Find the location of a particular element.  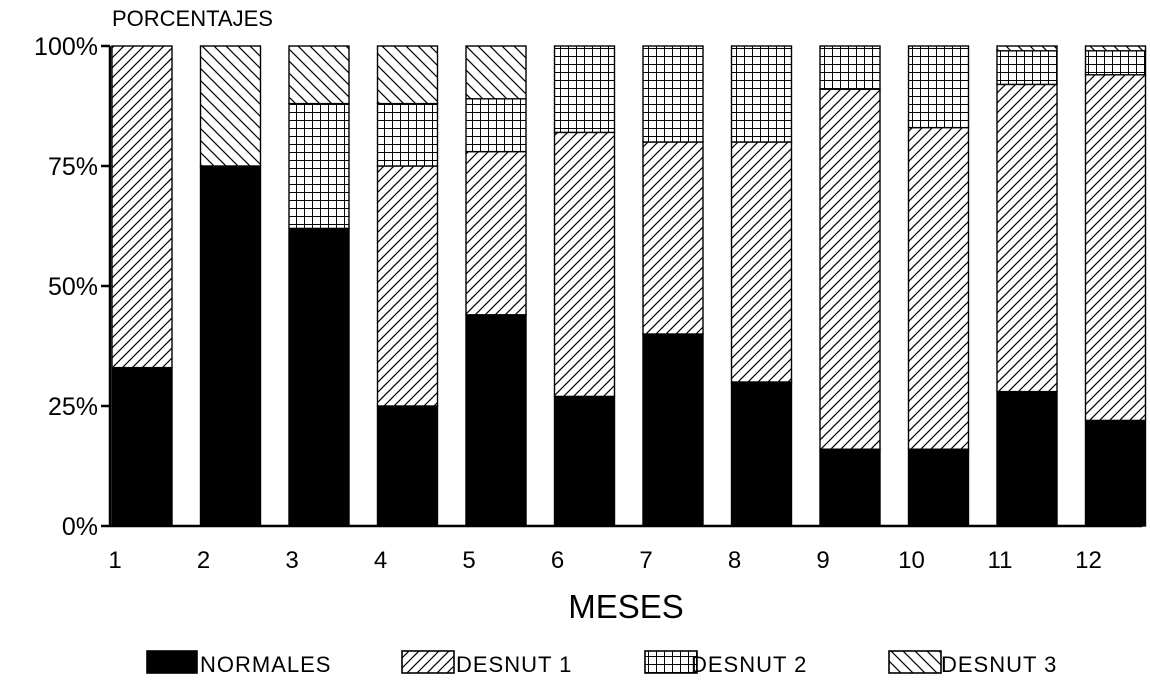

y-tick-label: 0% is located at coordinates (80, 527).